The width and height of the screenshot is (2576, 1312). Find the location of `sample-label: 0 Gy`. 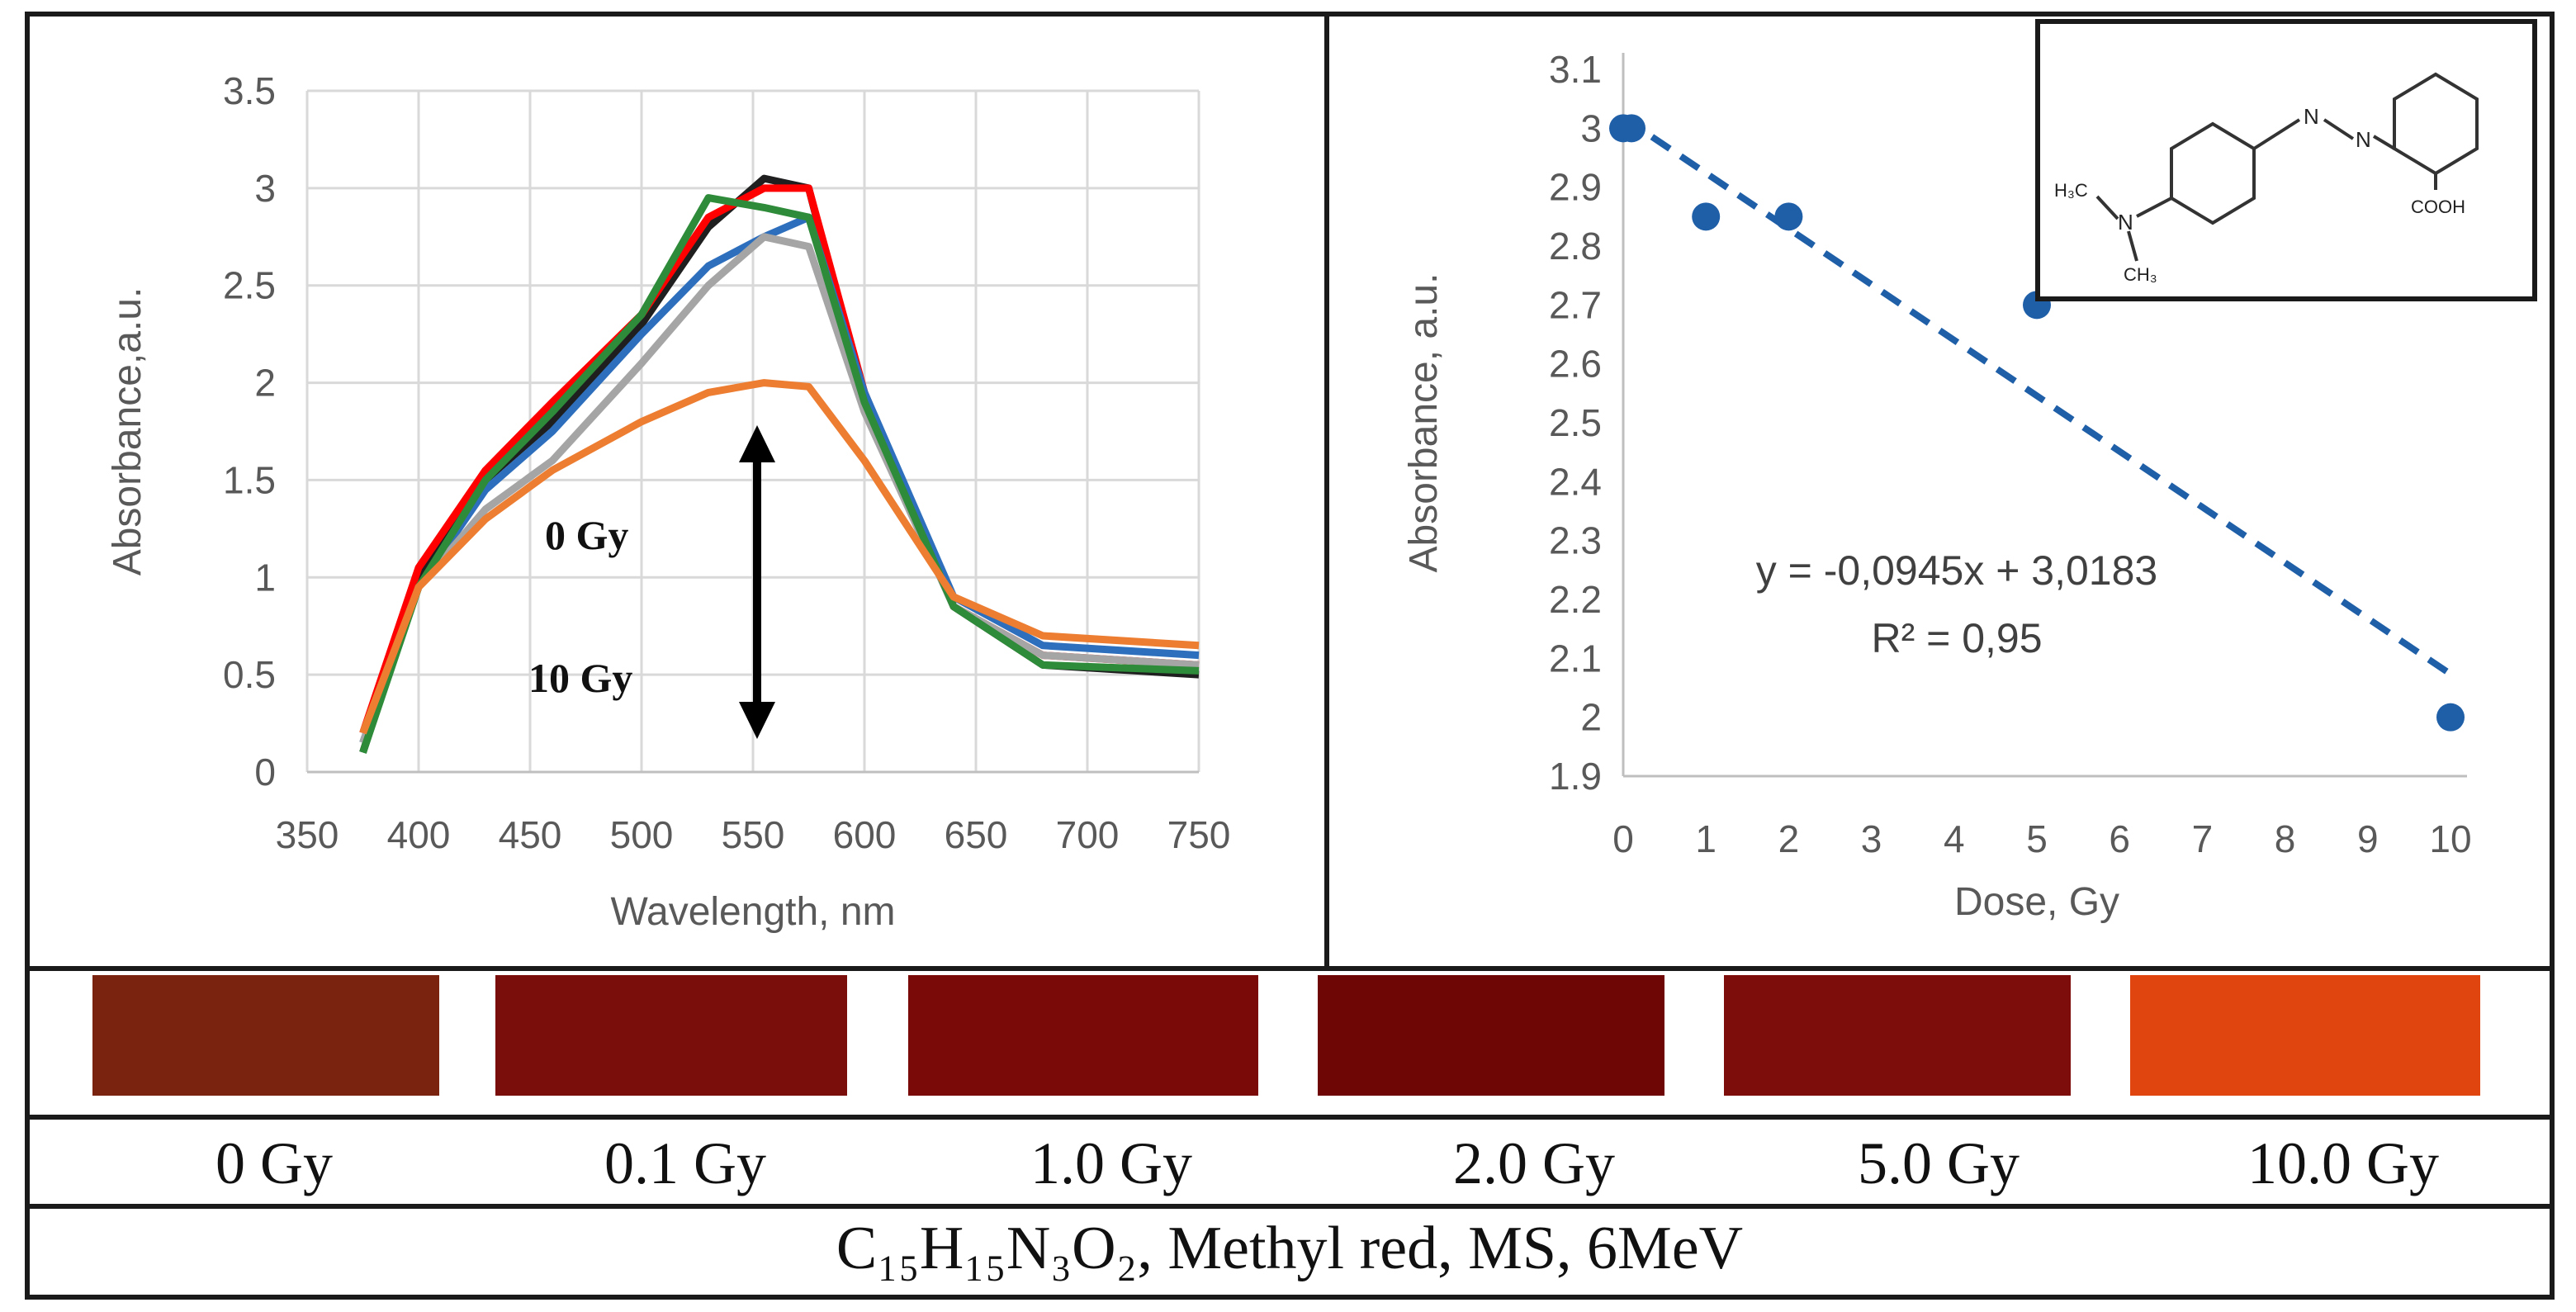

sample-label: 0 Gy is located at coordinates (274, 1163).